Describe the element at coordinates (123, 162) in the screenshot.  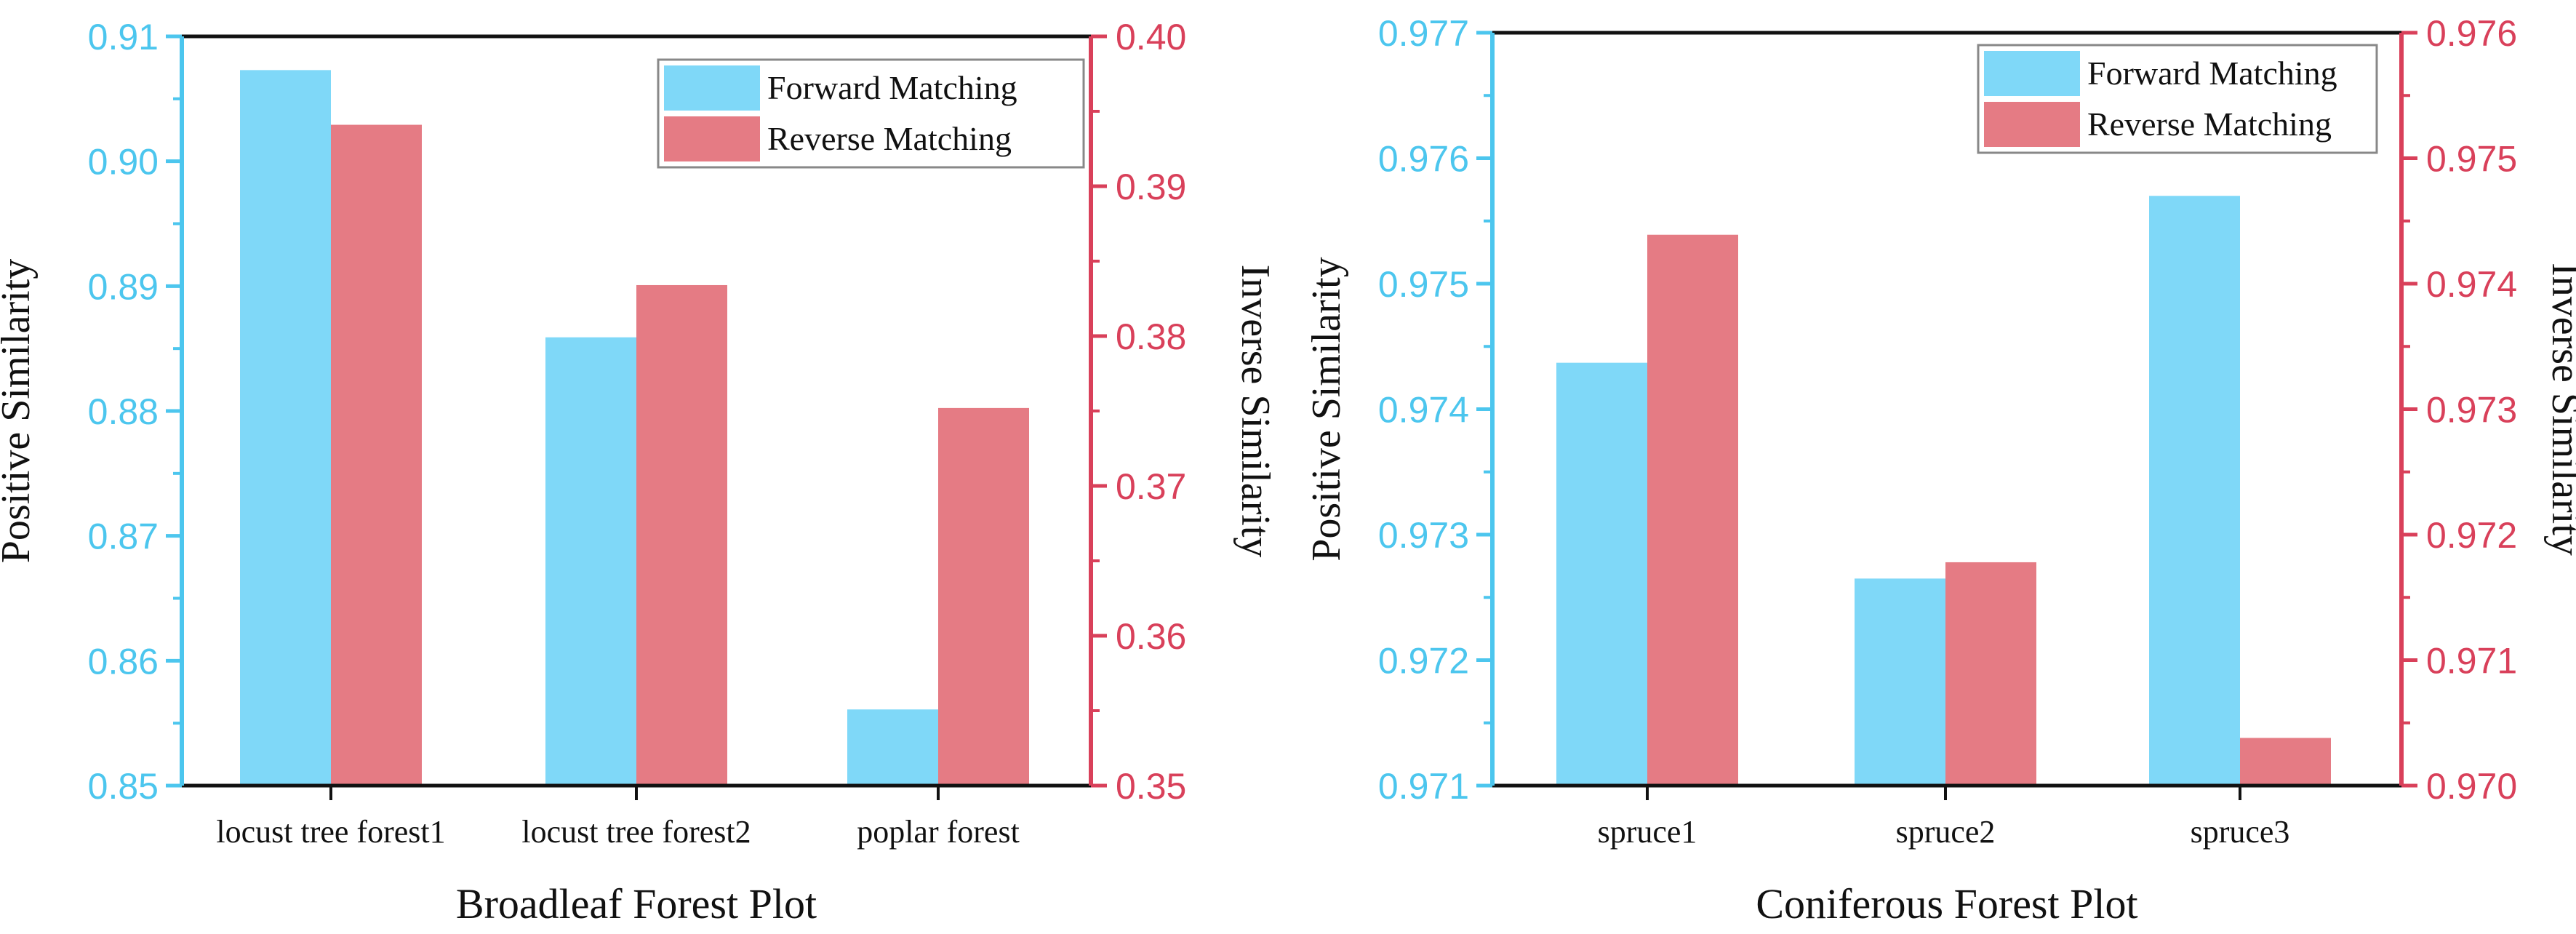
I see `left-tick-label: 0.90` at that location.